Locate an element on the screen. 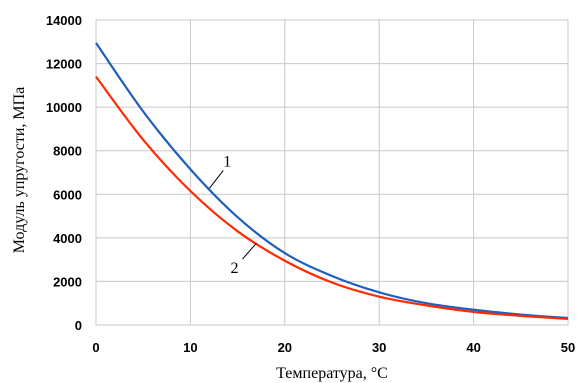 The width and height of the screenshot is (578, 383). x-tick-label: 50 is located at coordinates (568, 347).